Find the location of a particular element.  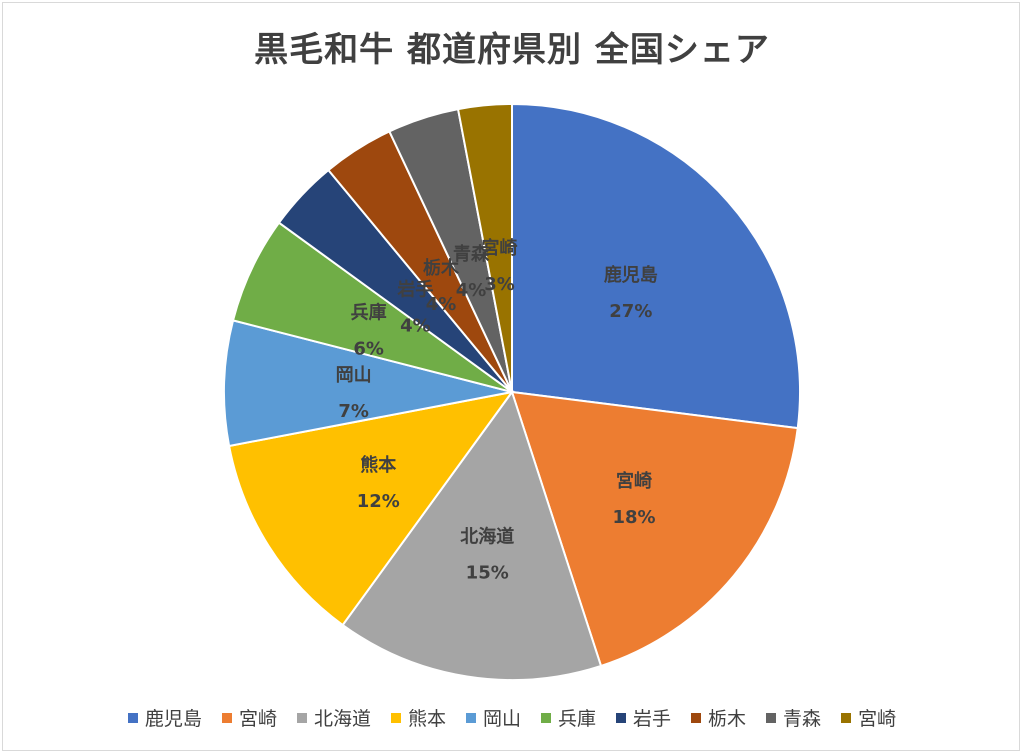

legend-item: 兵庫 is located at coordinates (568, 717).